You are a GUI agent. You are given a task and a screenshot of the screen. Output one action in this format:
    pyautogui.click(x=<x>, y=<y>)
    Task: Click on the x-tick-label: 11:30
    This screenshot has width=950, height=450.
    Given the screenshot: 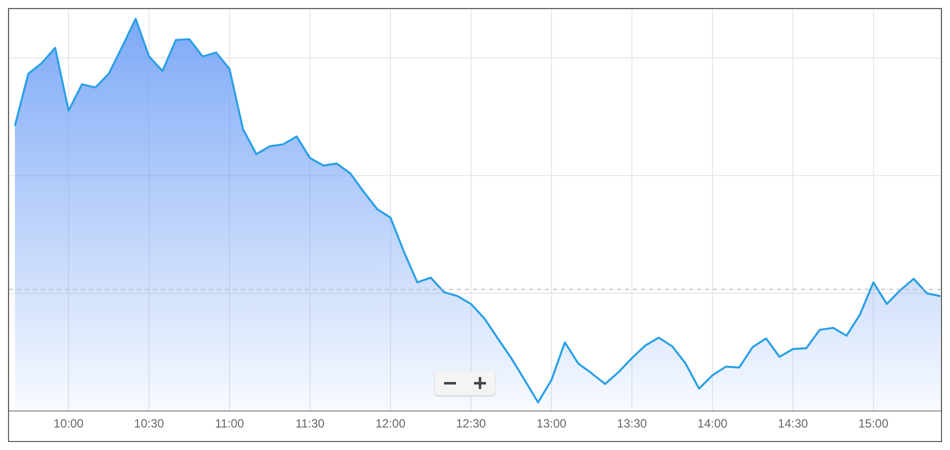 What is the action you would take?
    pyautogui.click(x=310, y=423)
    